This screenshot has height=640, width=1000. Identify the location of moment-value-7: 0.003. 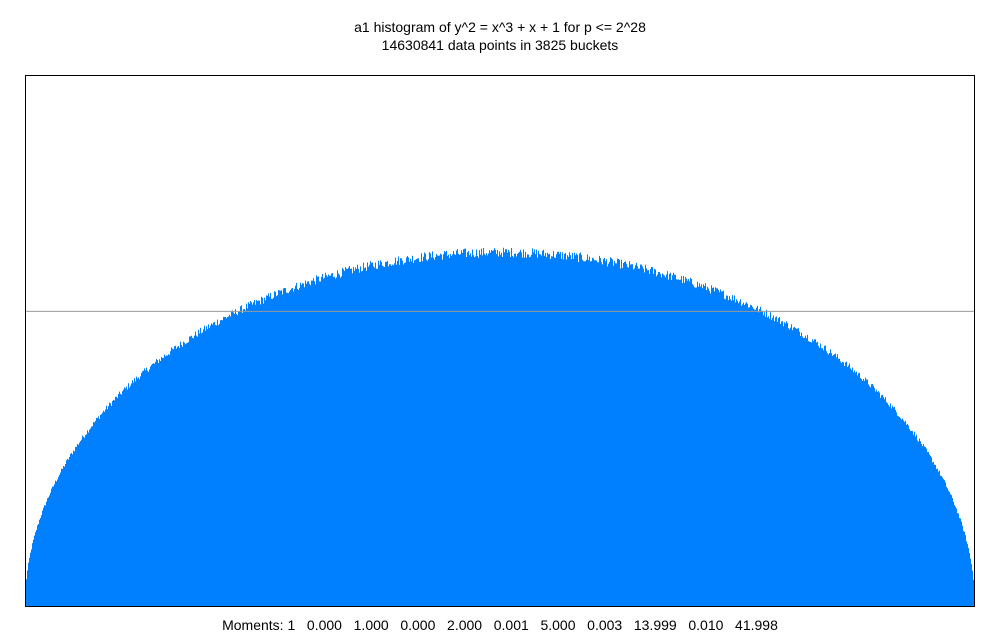
(599, 625).